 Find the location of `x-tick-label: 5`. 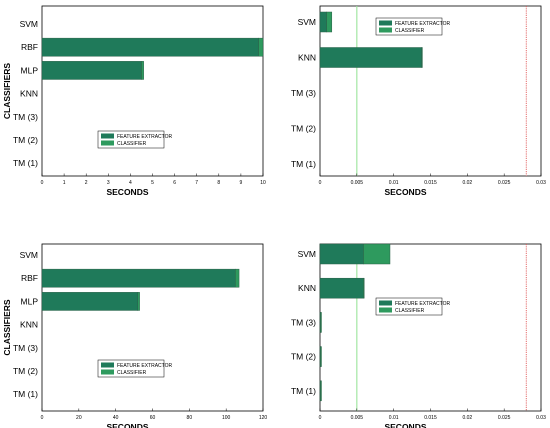

x-tick-label: 5 is located at coordinates (152, 183).